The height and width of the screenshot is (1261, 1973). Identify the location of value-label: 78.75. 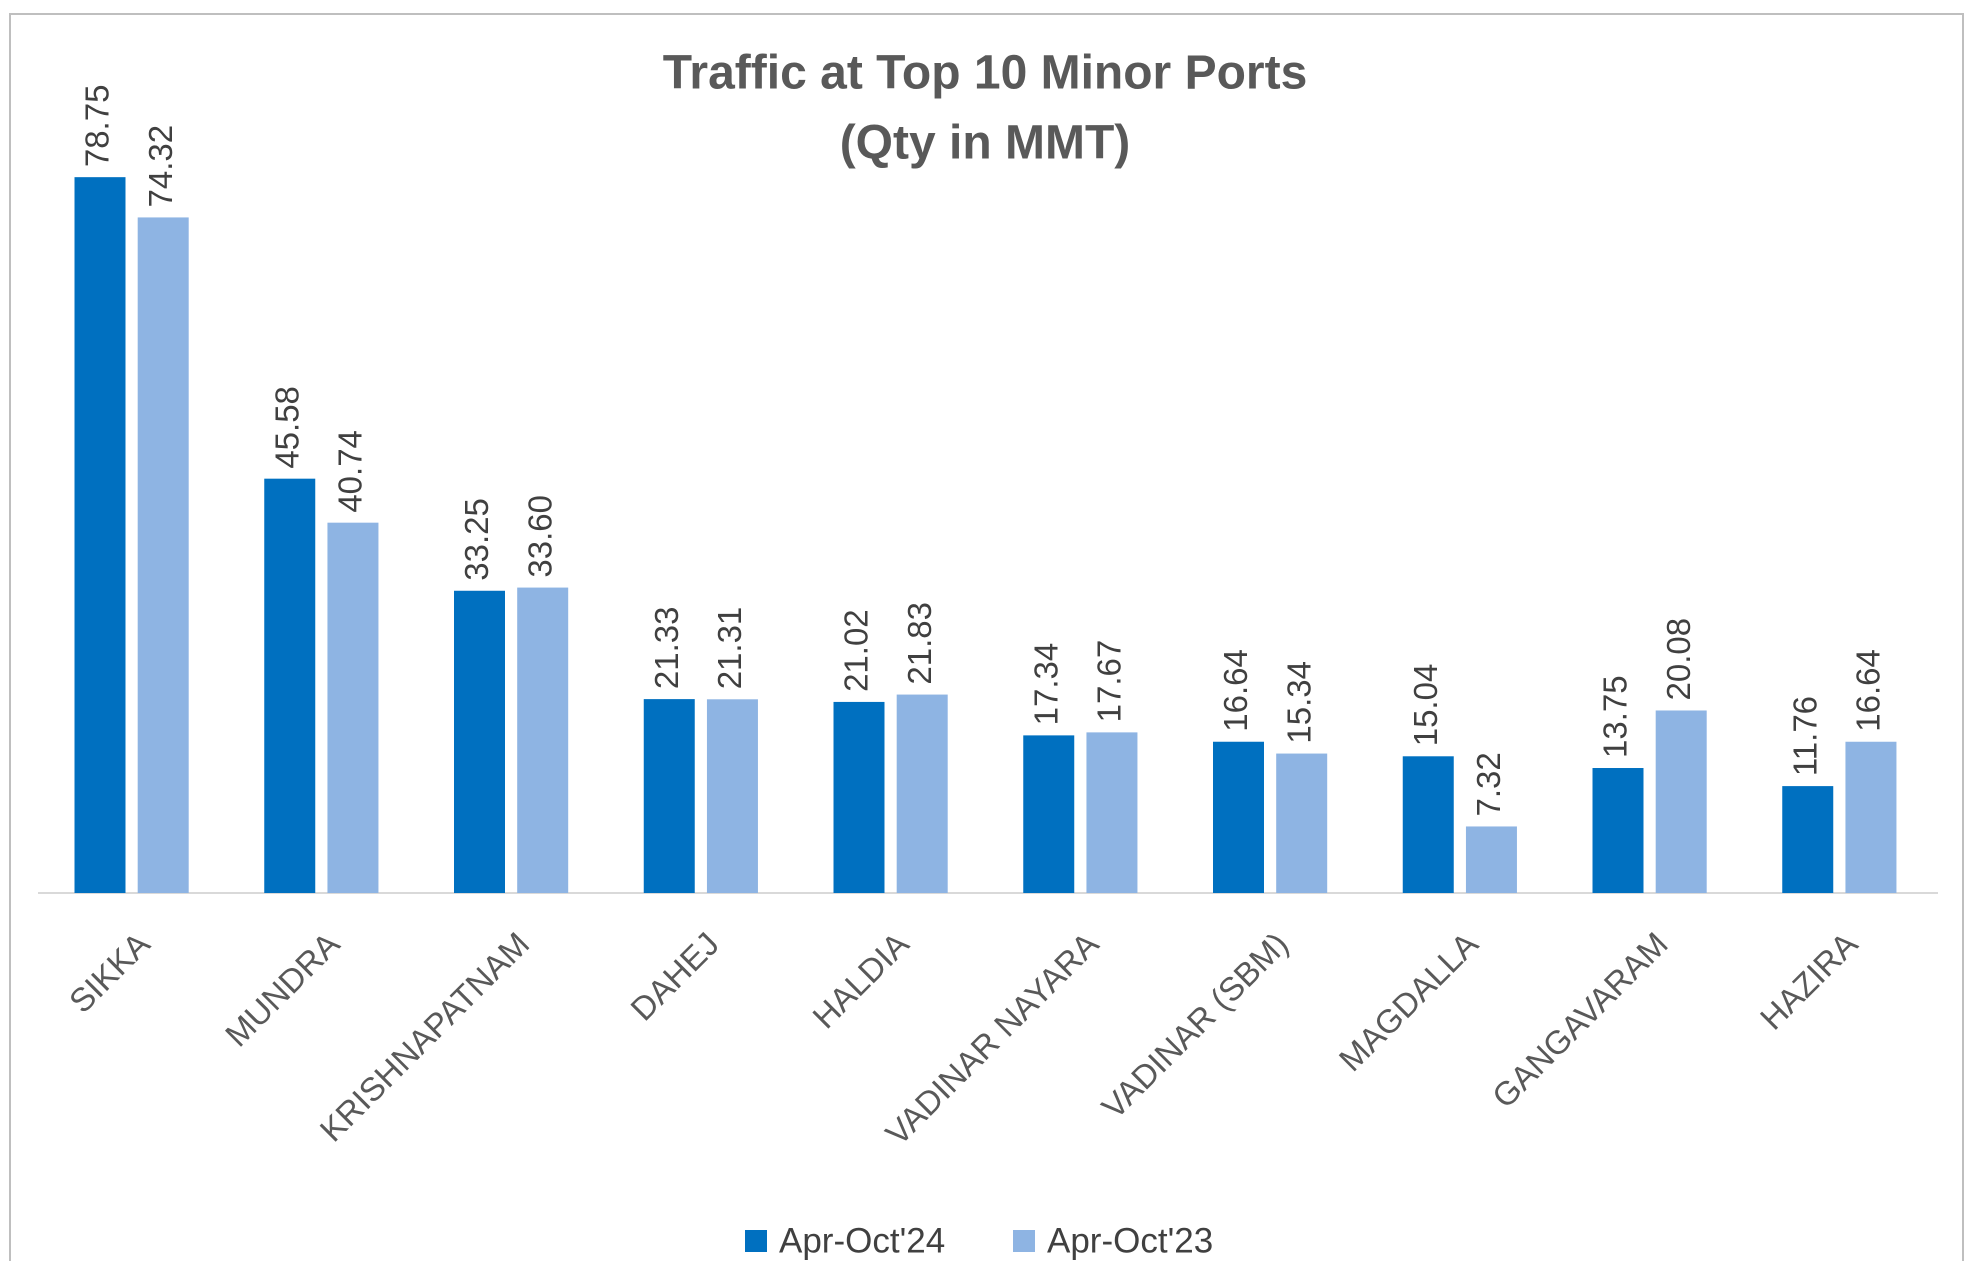
(97, 126).